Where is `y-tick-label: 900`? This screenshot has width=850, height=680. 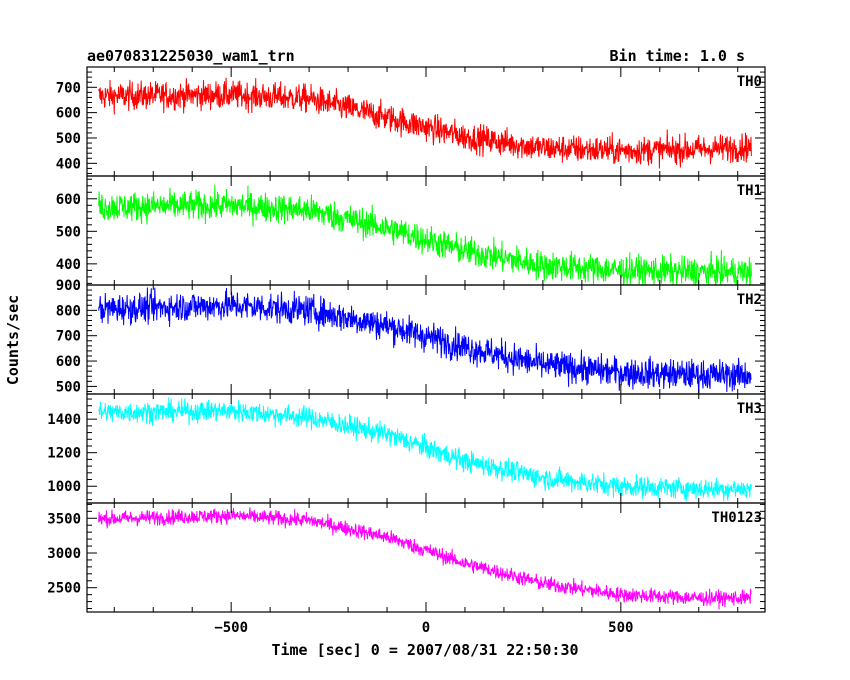
y-tick-label: 900 is located at coordinates (68, 286).